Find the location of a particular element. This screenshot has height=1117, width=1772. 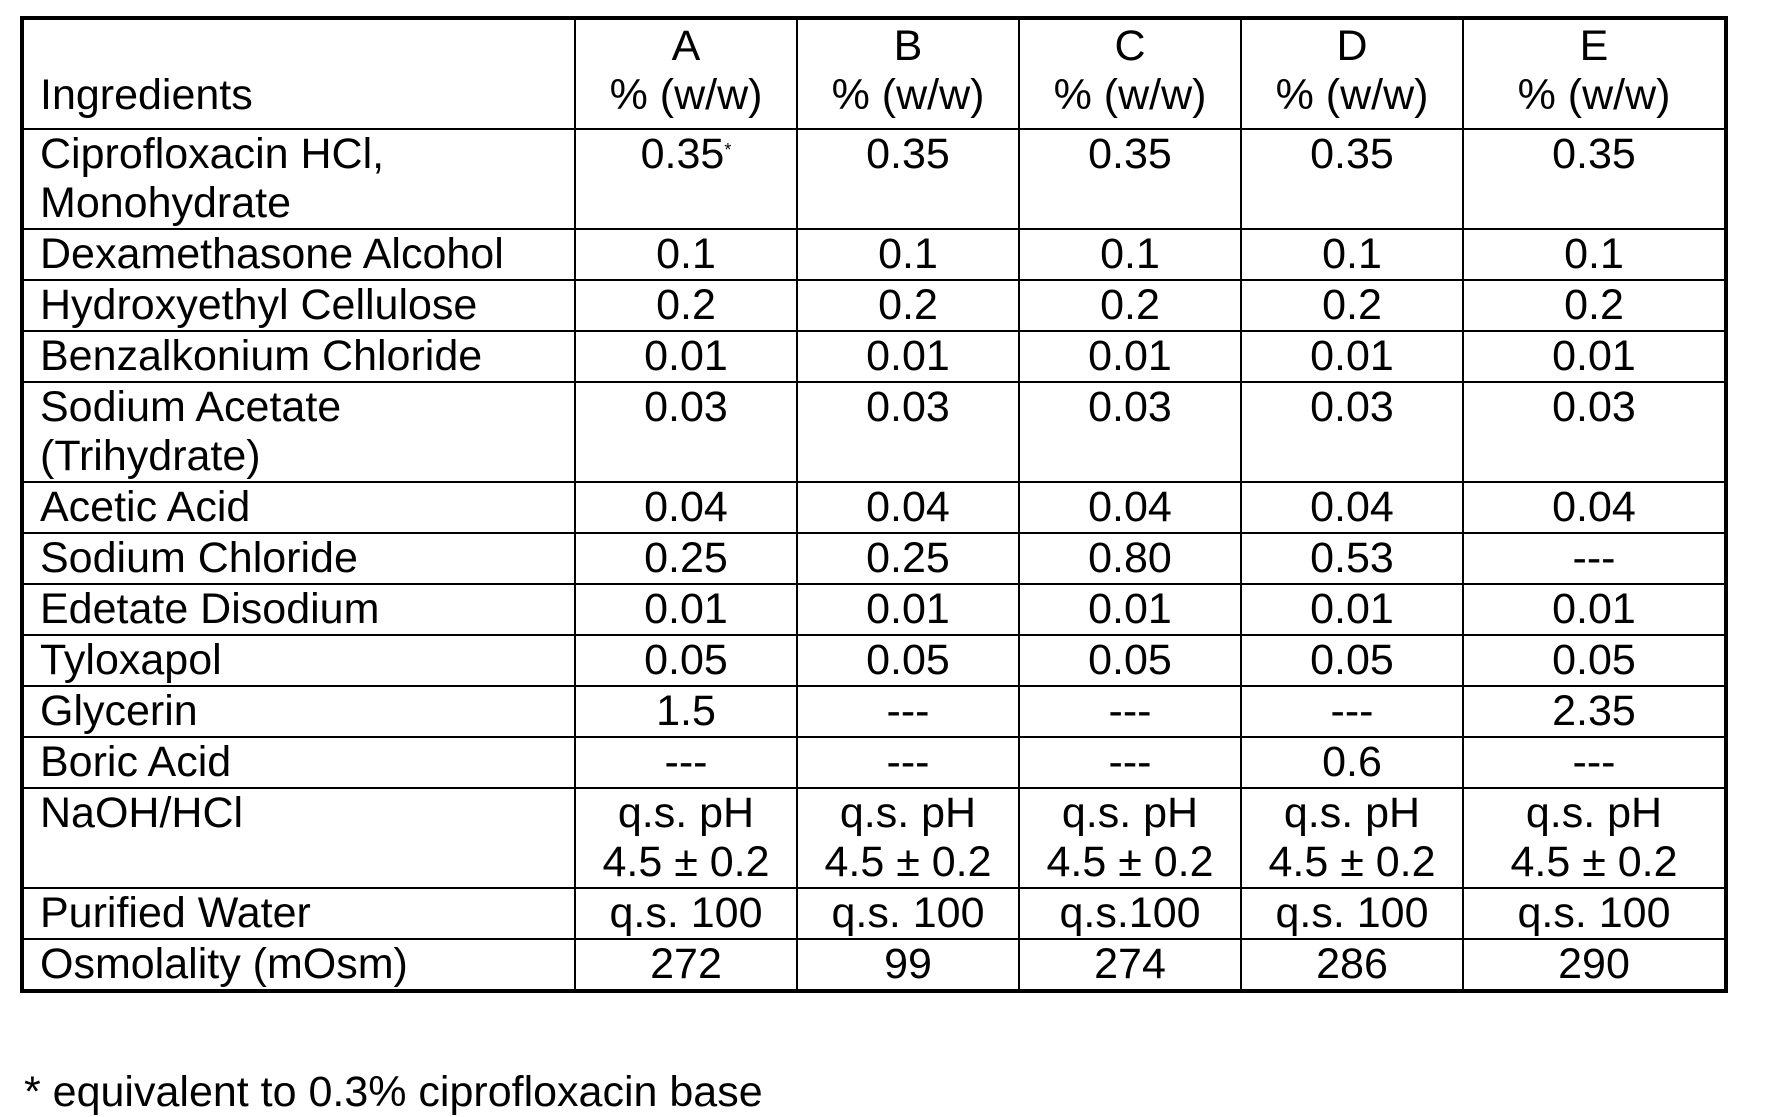

ingredient-cell: Osmolality (mOsm) is located at coordinates (298, 965).